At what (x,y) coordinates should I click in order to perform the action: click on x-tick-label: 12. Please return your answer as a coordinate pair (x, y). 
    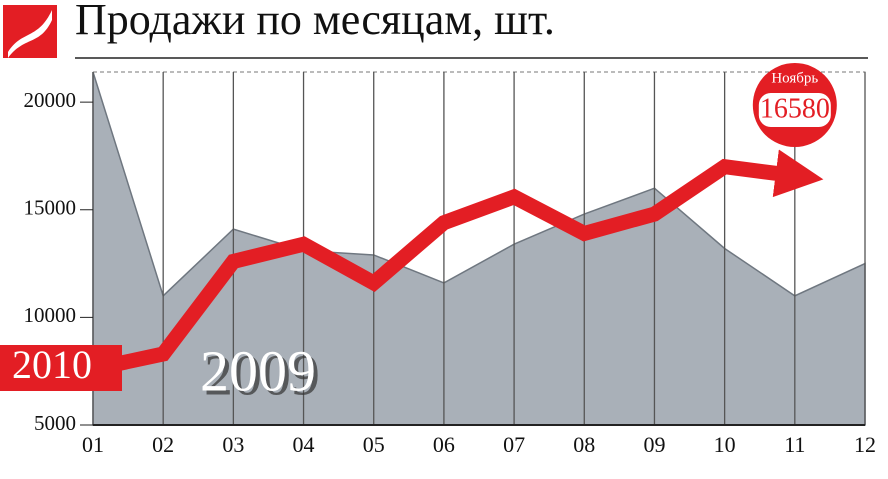
    Looking at the image, I should click on (865, 444).